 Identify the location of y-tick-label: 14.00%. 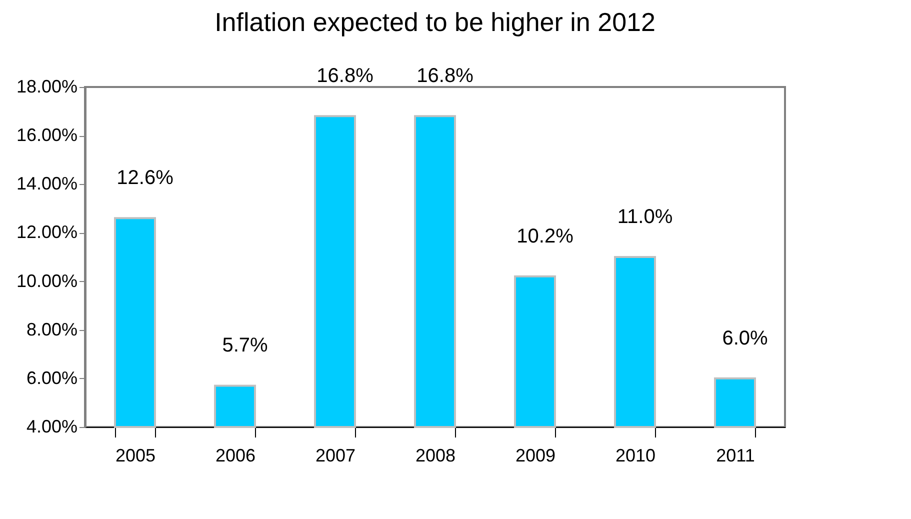
(47, 184).